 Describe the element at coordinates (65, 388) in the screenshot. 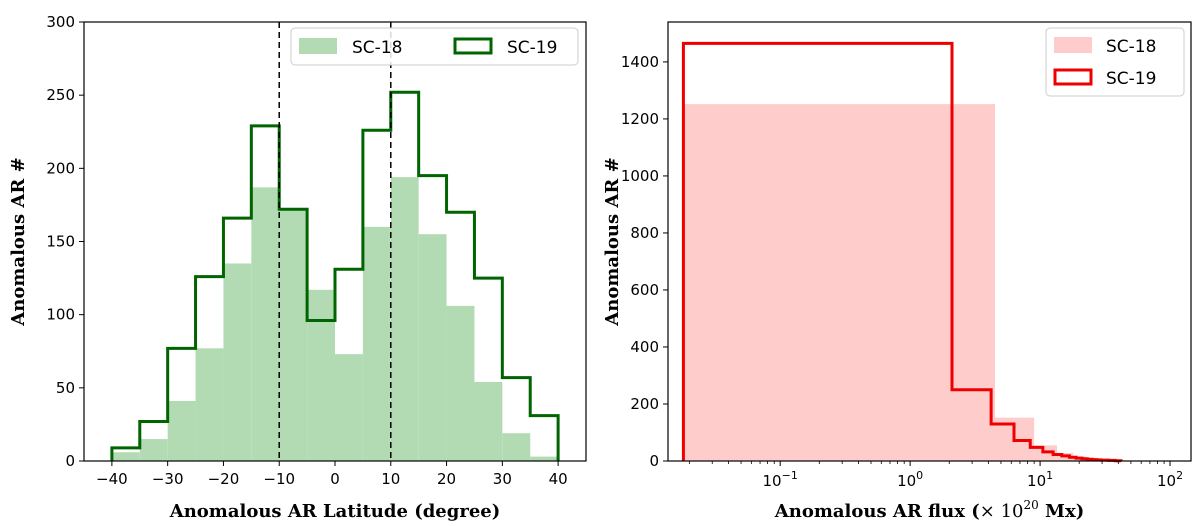

I see `y-tick-label-1: 50` at that location.